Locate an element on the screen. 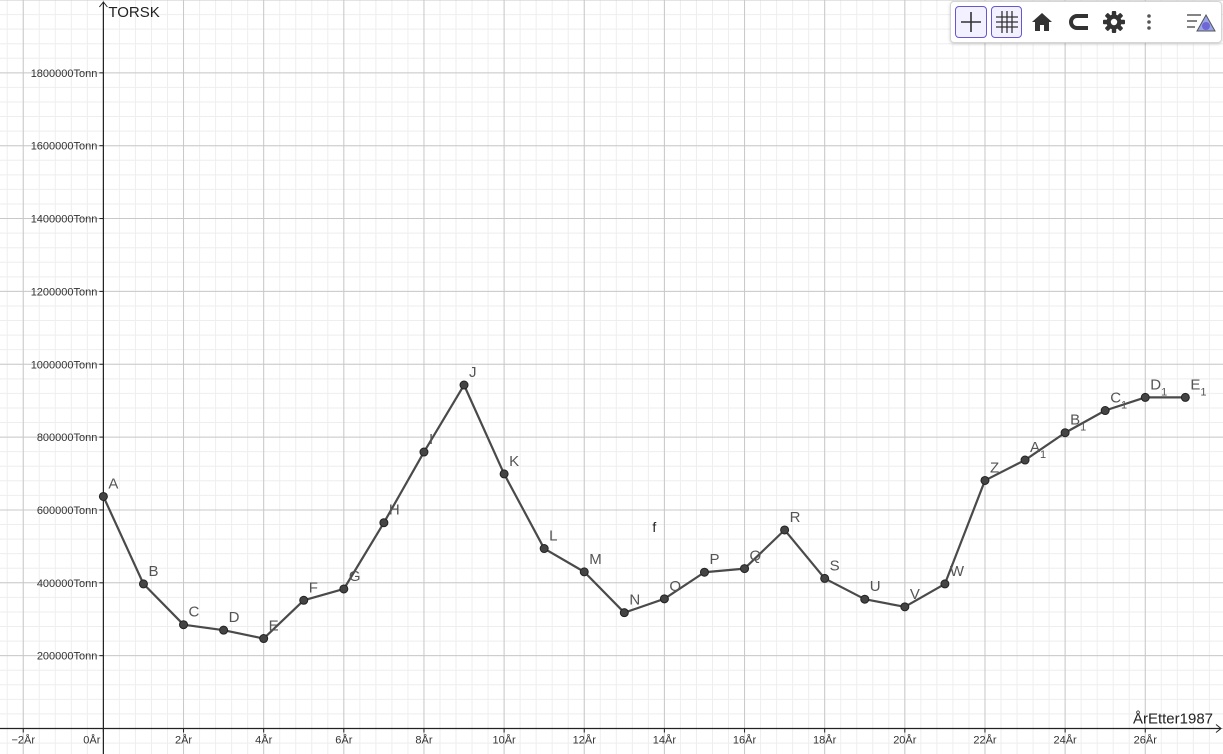  y-tick-label: 1800000Tonn is located at coordinates (64, 74).